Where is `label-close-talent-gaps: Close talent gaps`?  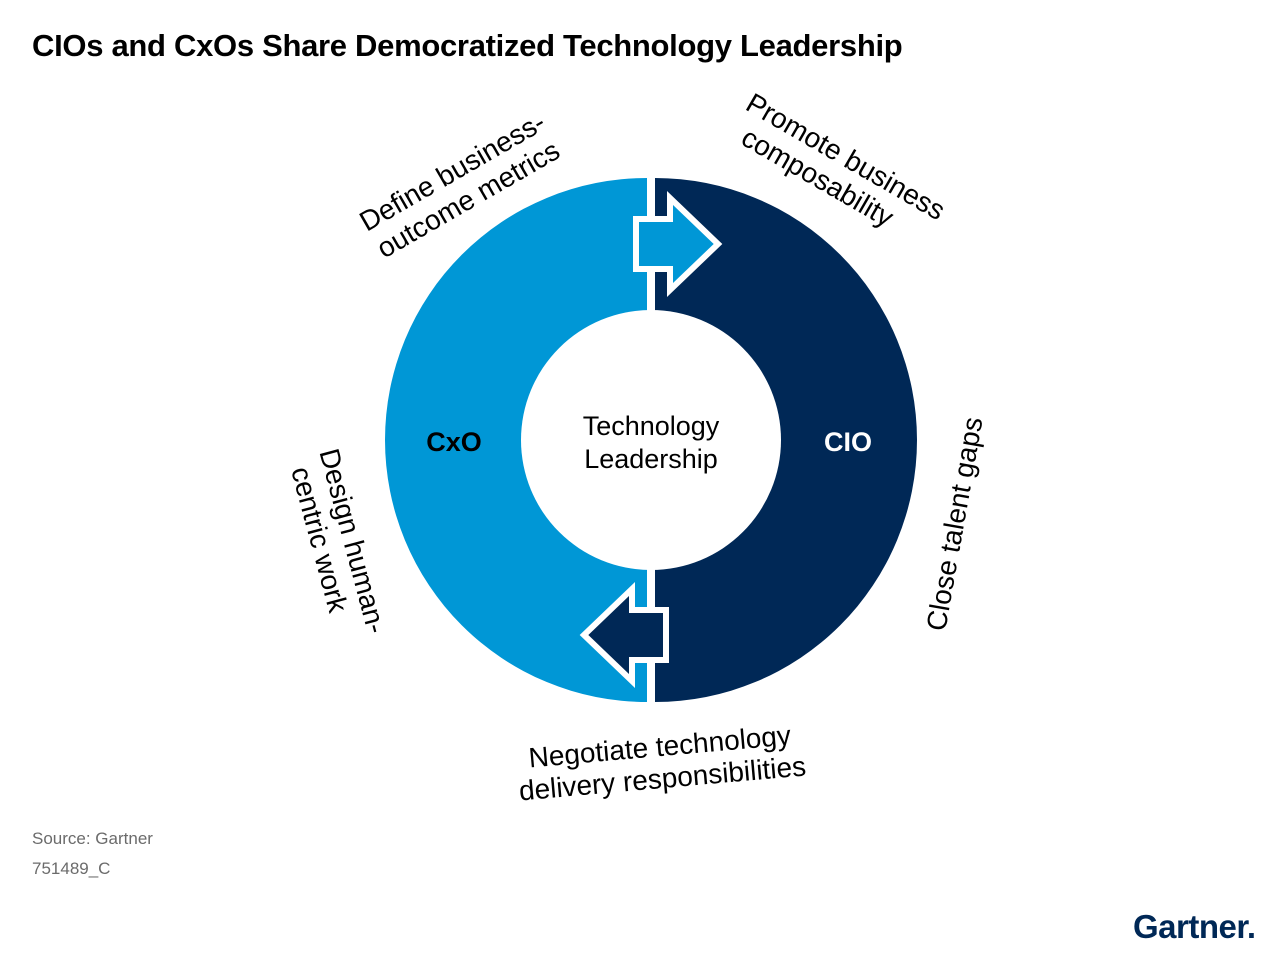
label-close-talent-gaps: Close talent gaps is located at coordinates (954, 524).